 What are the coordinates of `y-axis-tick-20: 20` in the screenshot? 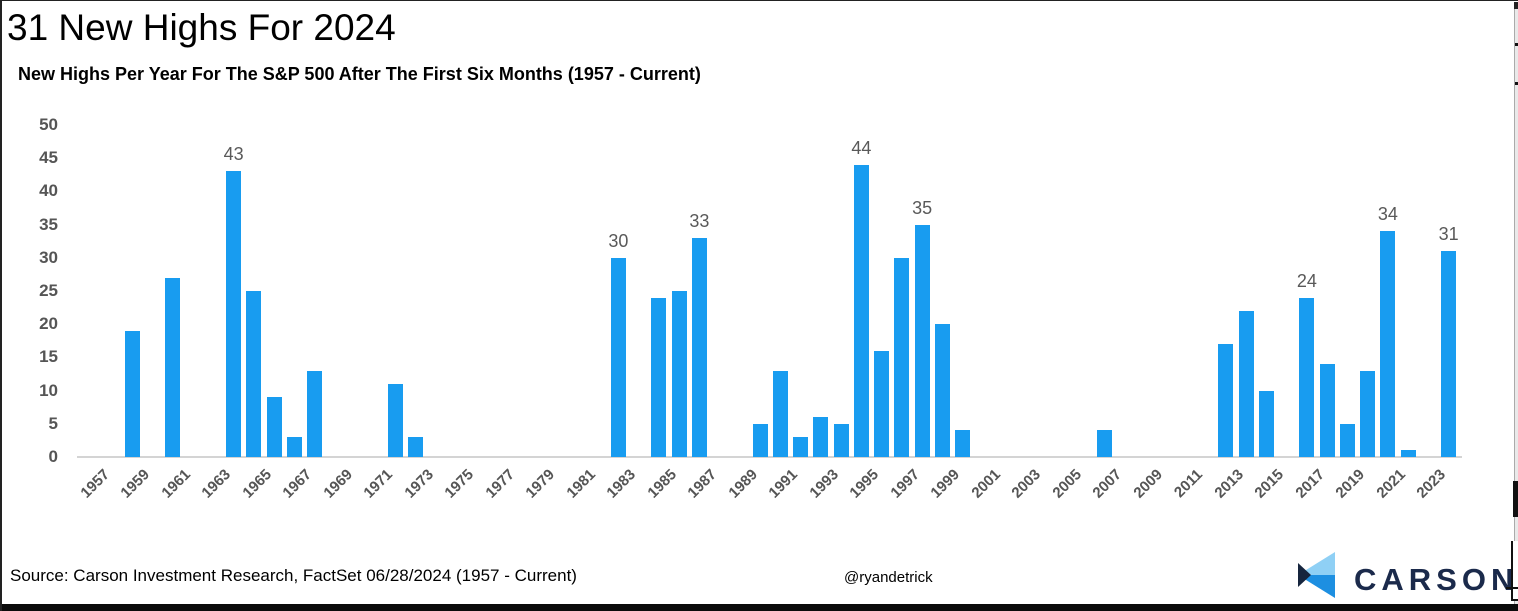 It's located at (48, 324).